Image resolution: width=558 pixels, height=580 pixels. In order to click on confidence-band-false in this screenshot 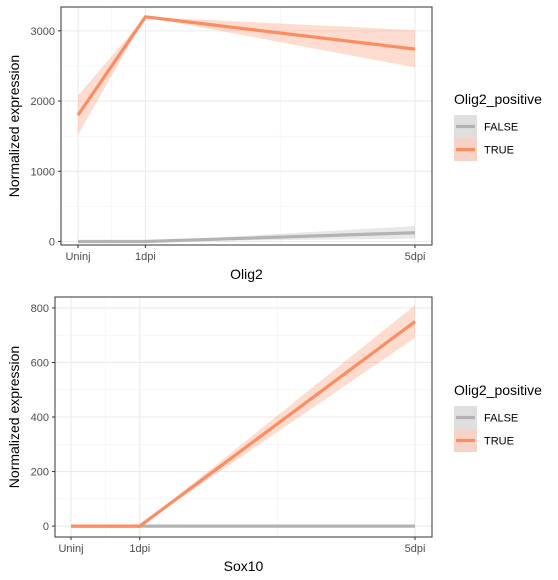, I will do `click(246, 234)`.